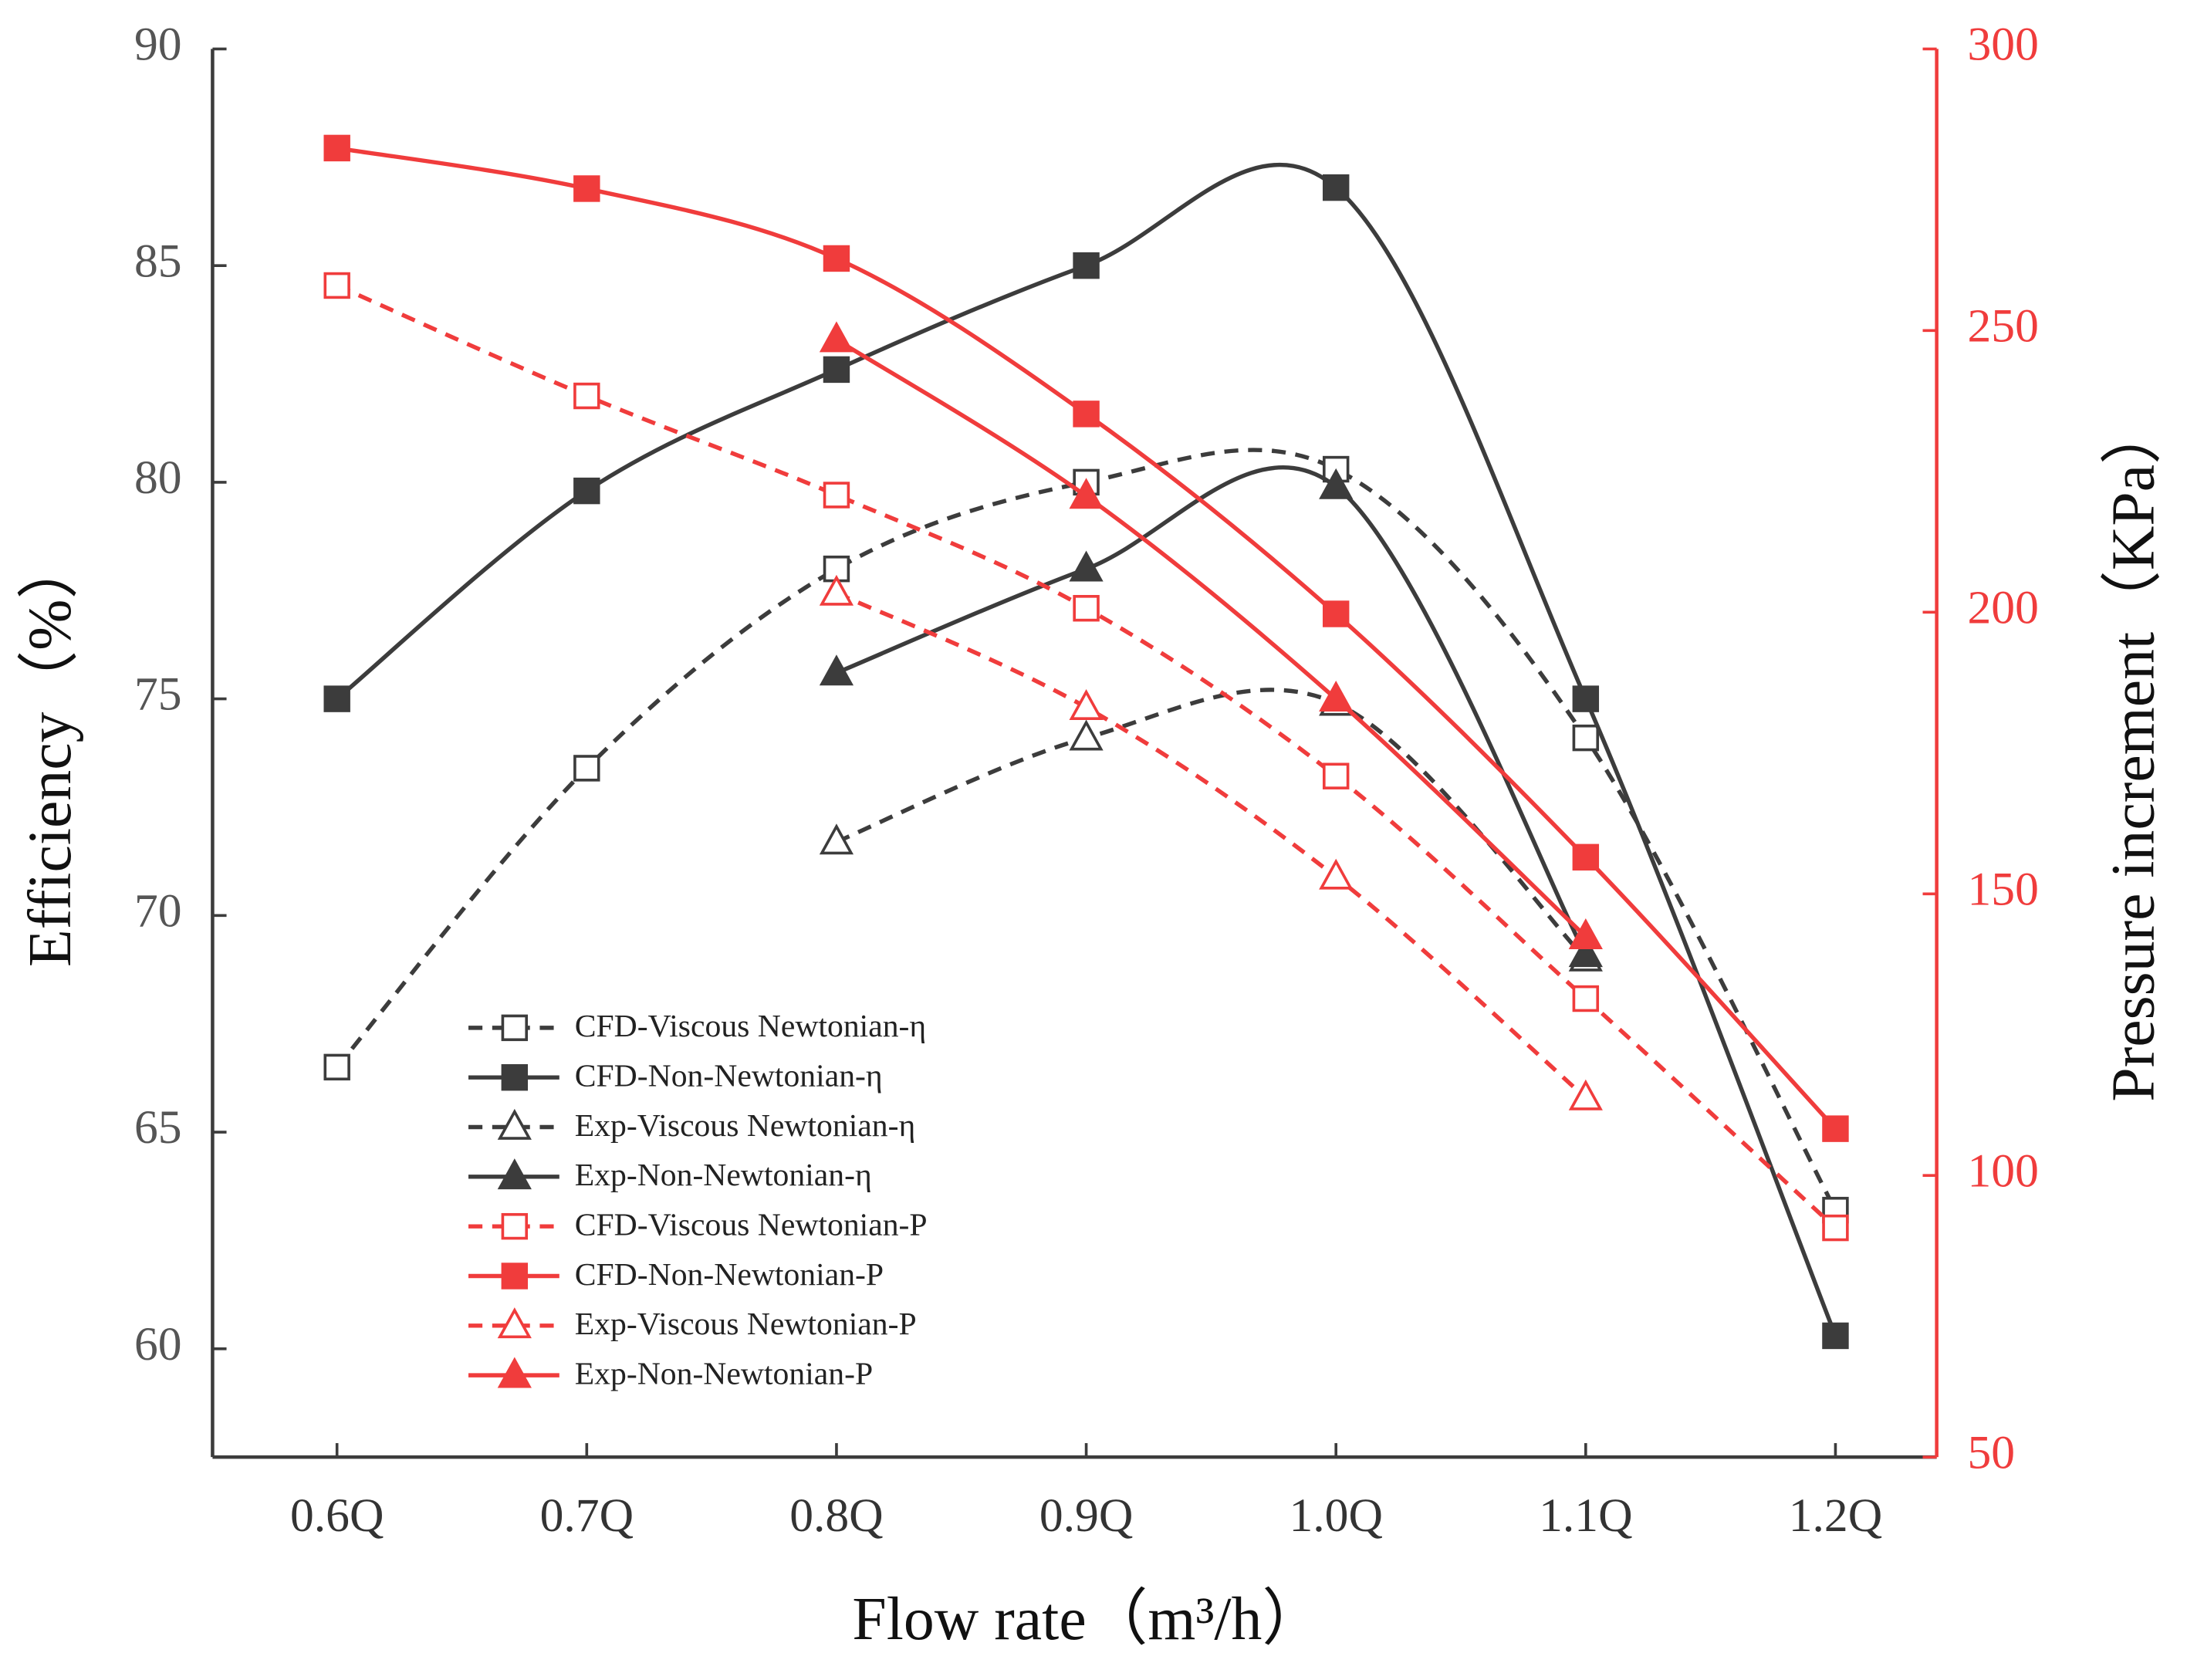  Describe the element at coordinates (723, 1175) in the screenshot. I see `legend-label: Exp-Non-Newtonian-η` at that location.